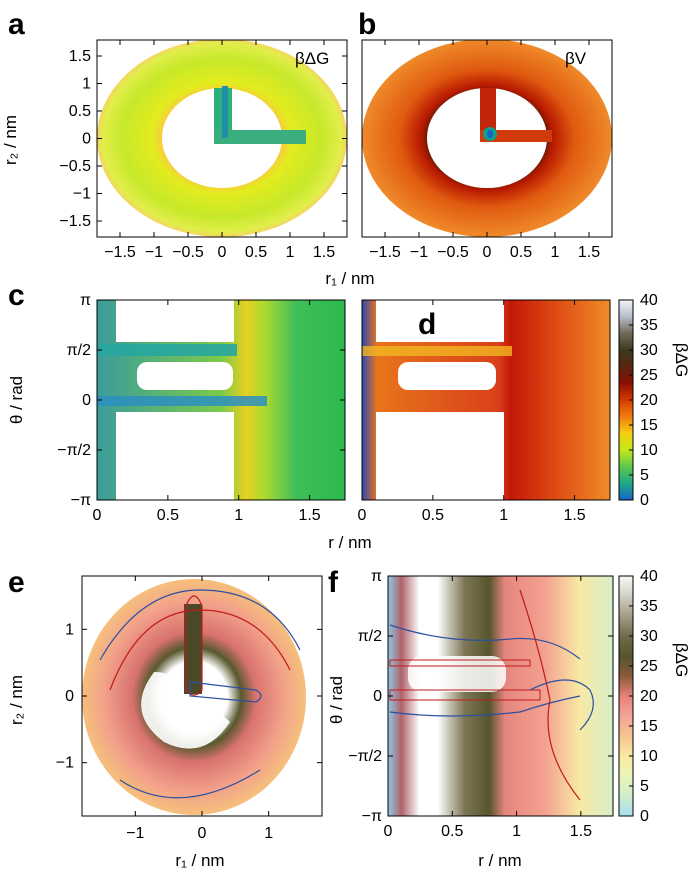 This screenshot has height=879, width=692. I want to click on panel-letter-a: a, so click(16, 24).